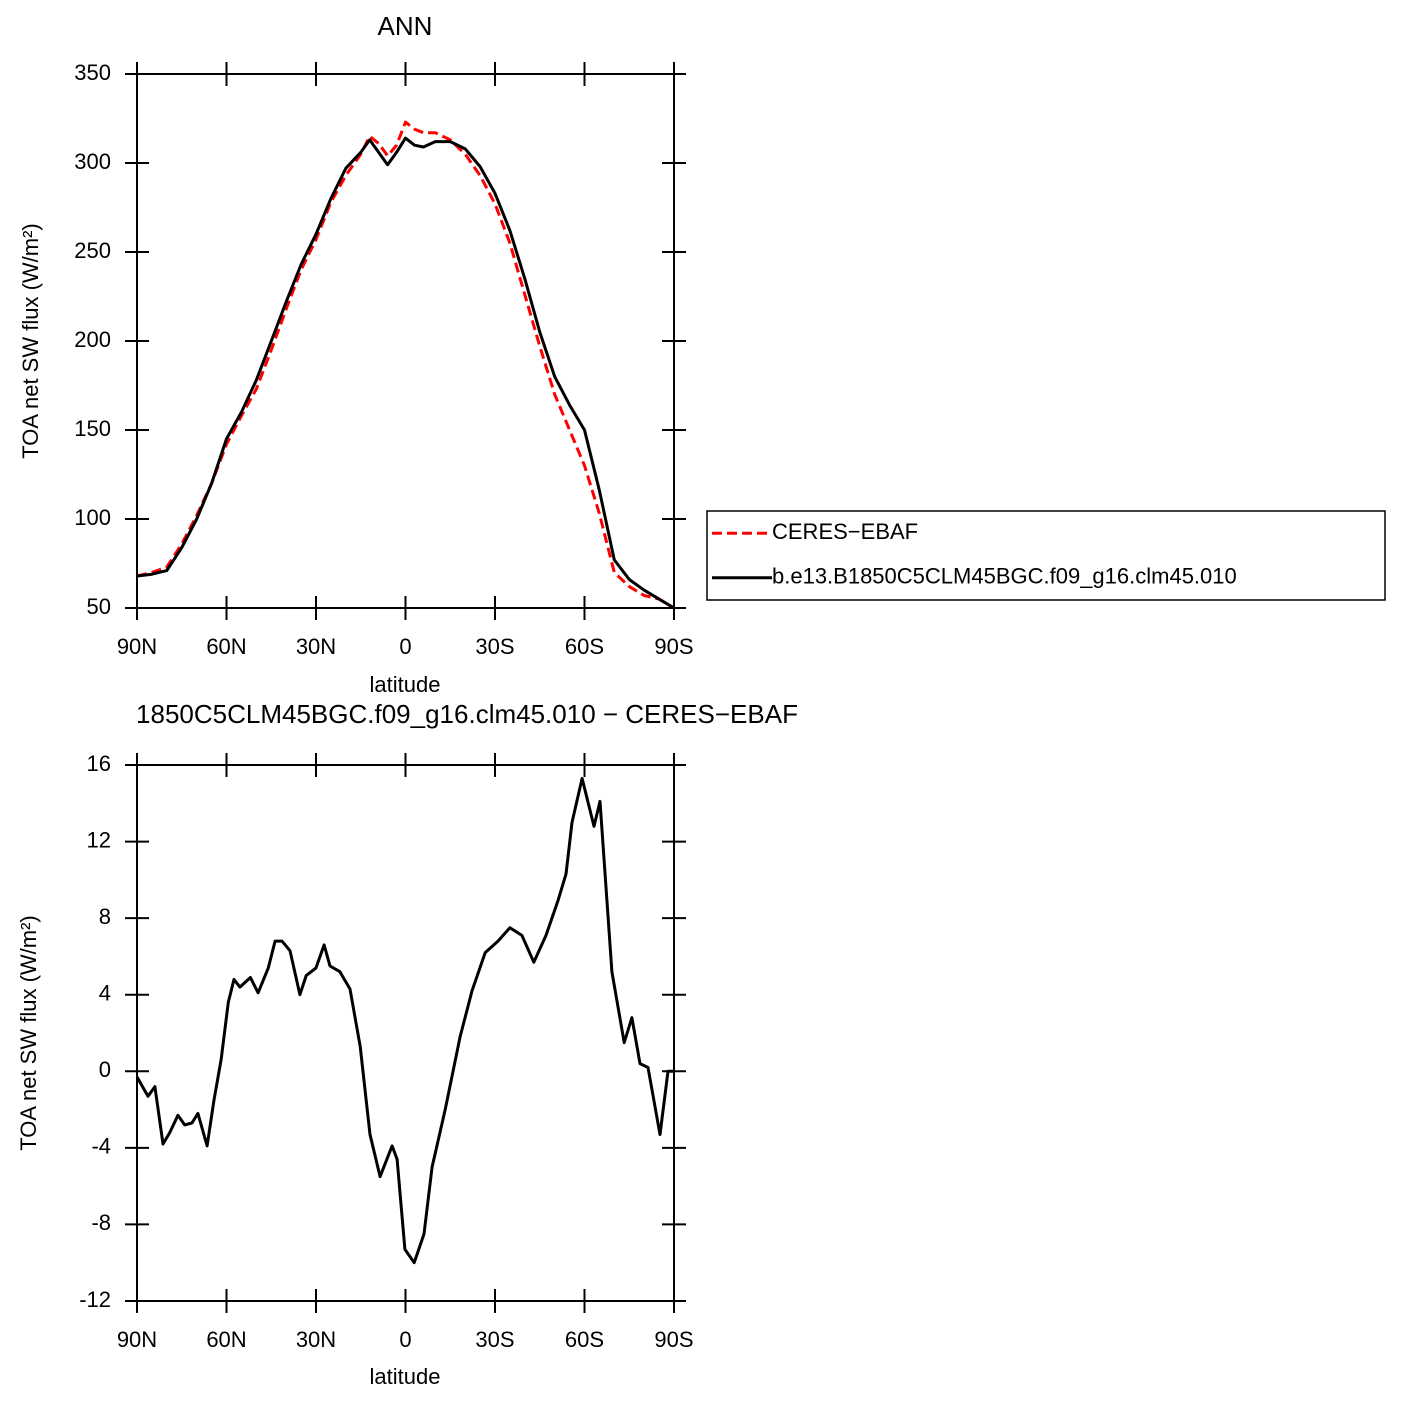 The height and width of the screenshot is (1402, 1405). Describe the element at coordinates (101, 1222) in the screenshot. I see `y-tick-label: -8` at that location.